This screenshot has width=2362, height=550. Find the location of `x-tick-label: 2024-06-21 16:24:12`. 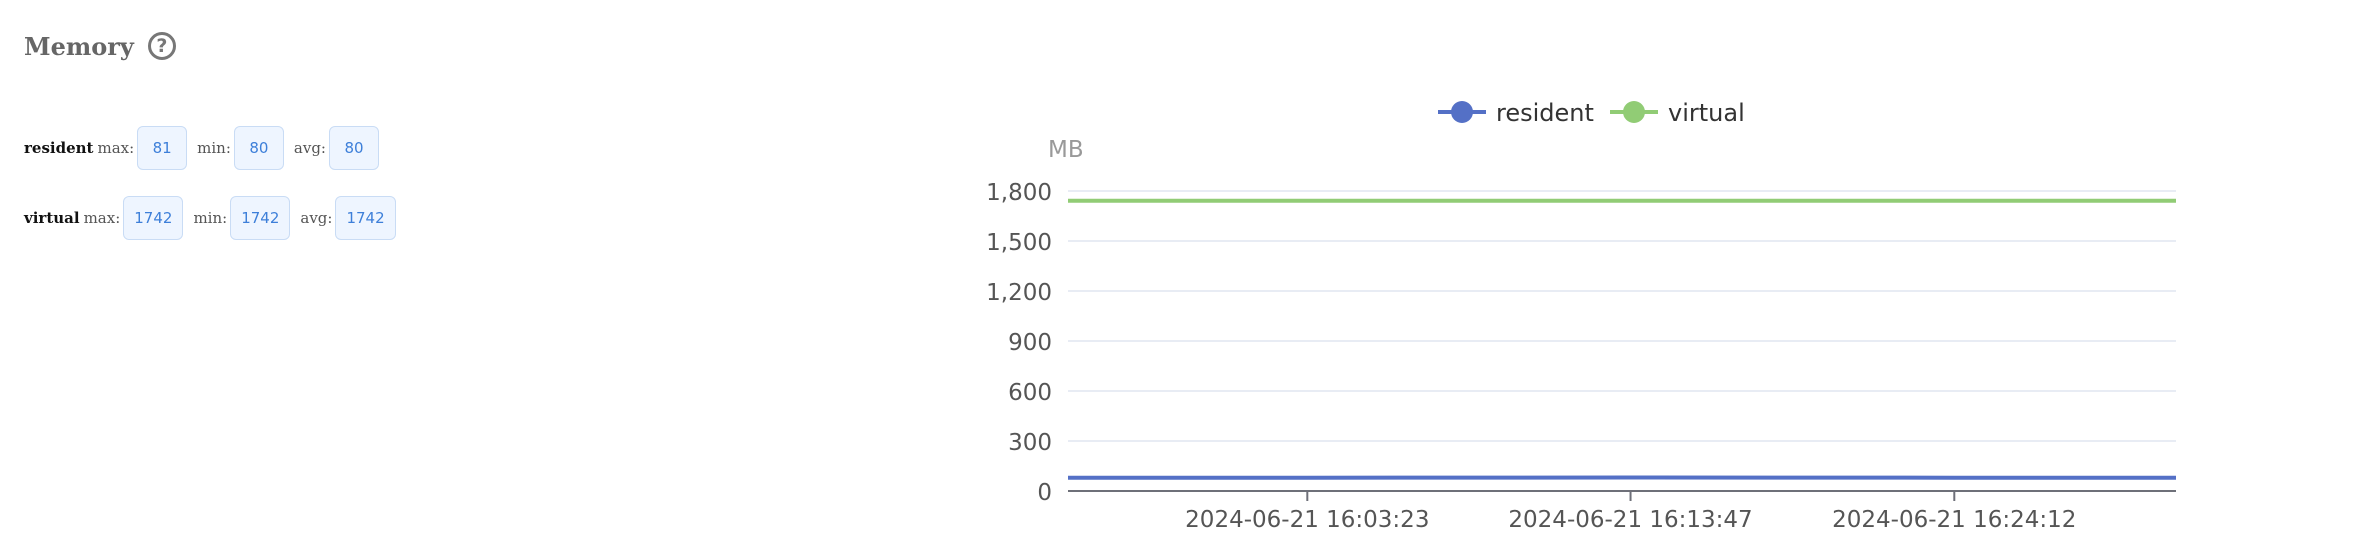

x-tick-label: 2024-06-21 16:24:12 is located at coordinates (1954, 520).